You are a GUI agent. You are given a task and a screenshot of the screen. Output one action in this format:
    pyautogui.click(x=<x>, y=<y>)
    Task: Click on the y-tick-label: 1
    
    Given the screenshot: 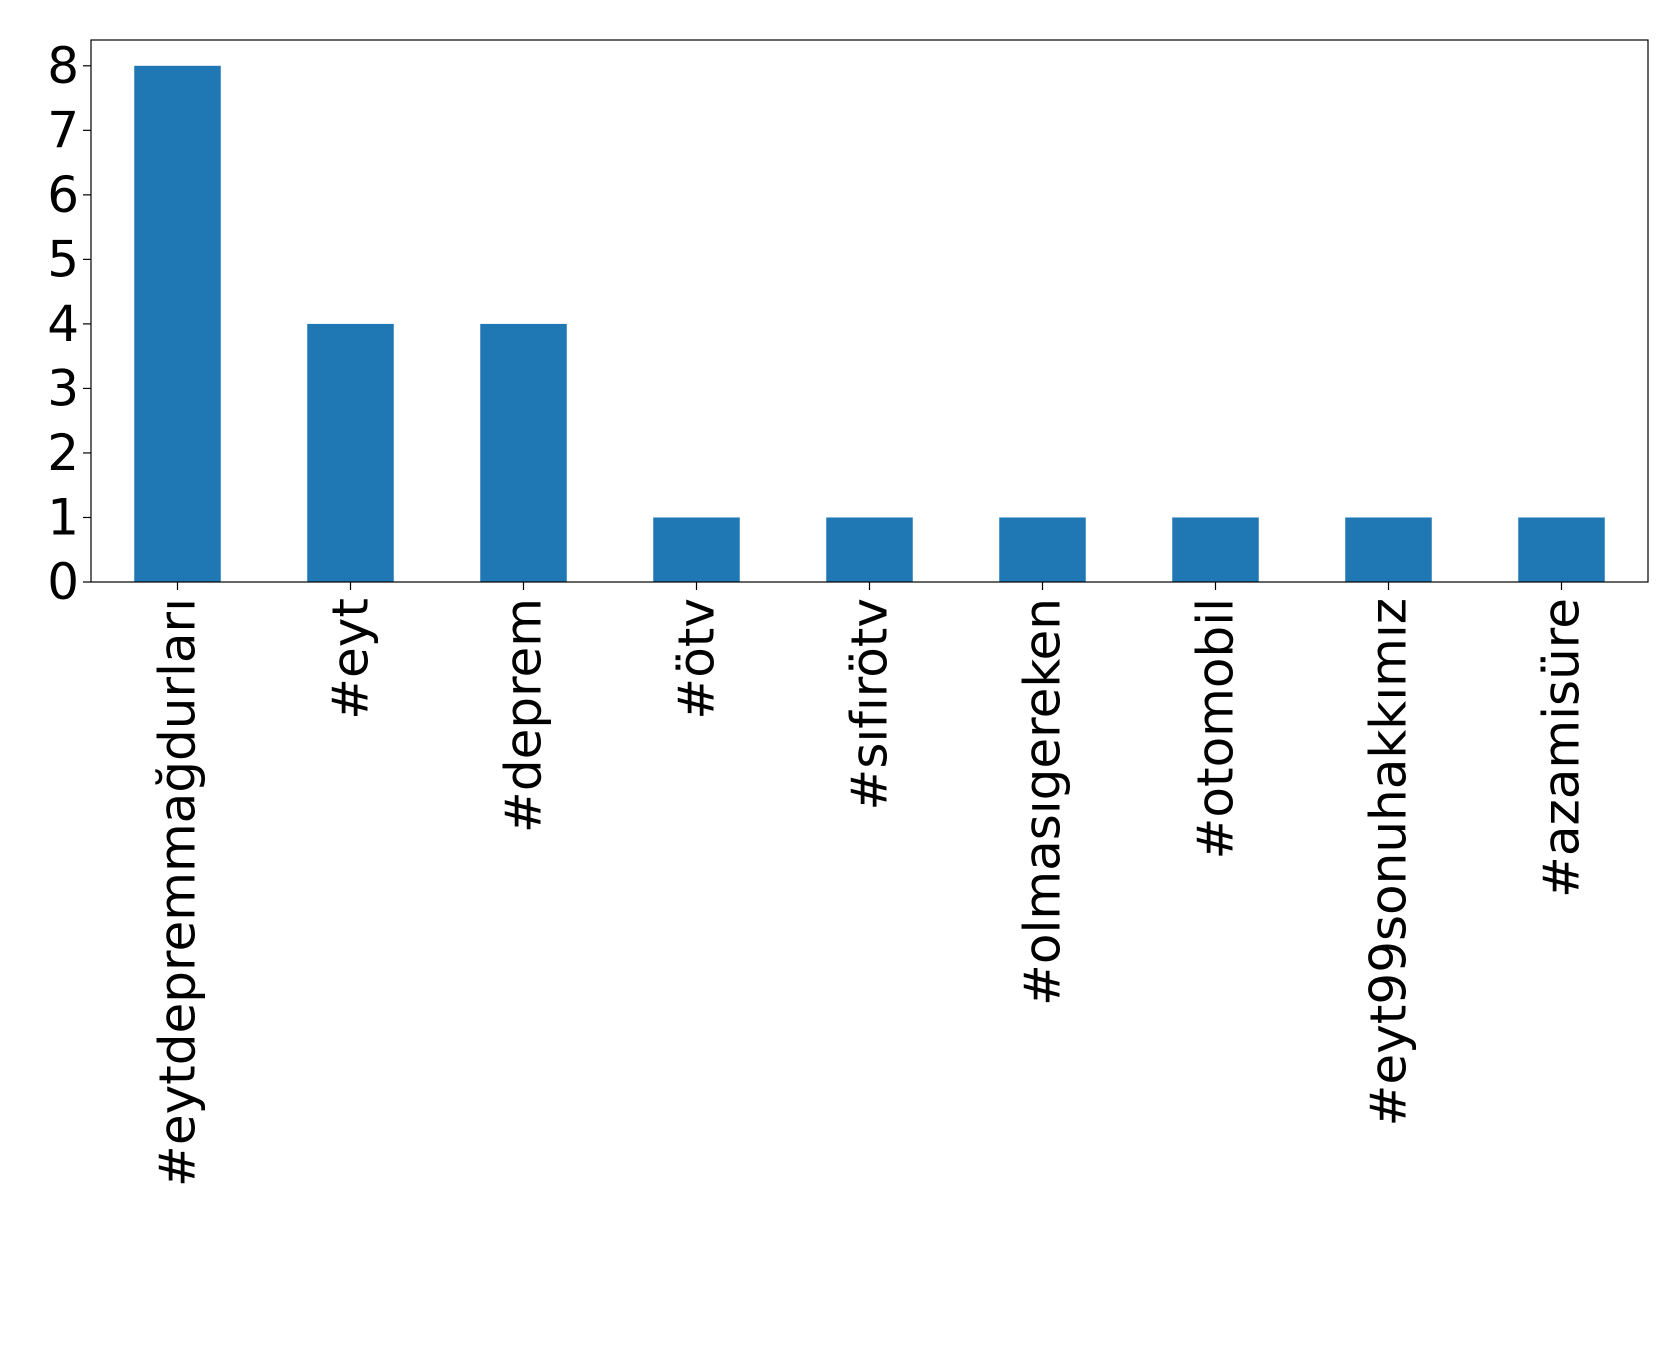 What is the action you would take?
    pyautogui.click(x=63, y=517)
    